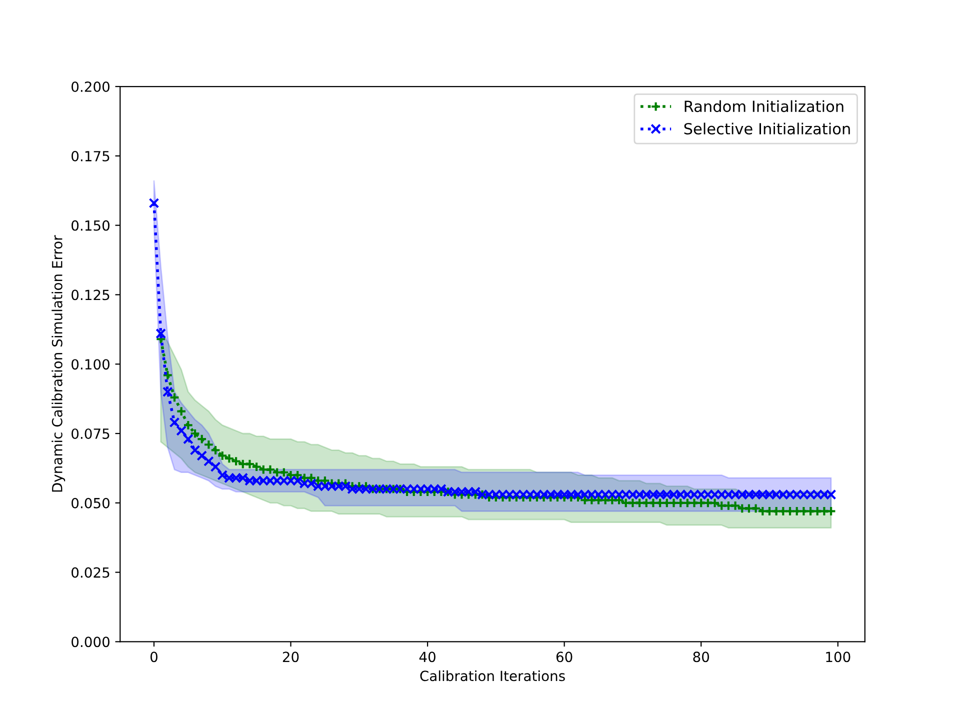 The image size is (961, 721). What do you see at coordinates (91, 86) in the screenshot?
I see `y-tick-label: 0.200` at bounding box center [91, 86].